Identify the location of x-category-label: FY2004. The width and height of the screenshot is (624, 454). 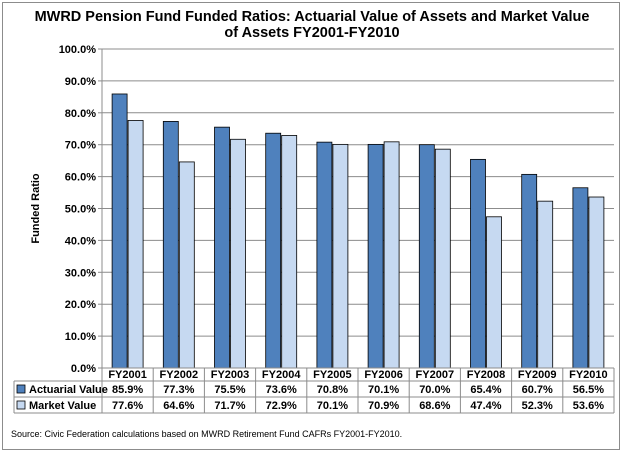
(281, 375).